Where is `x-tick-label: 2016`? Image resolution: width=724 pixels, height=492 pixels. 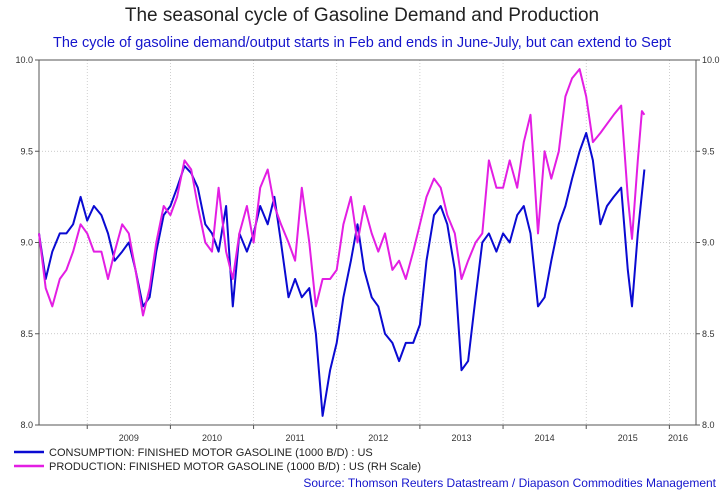
x-tick-label: 2016 is located at coordinates (678, 438).